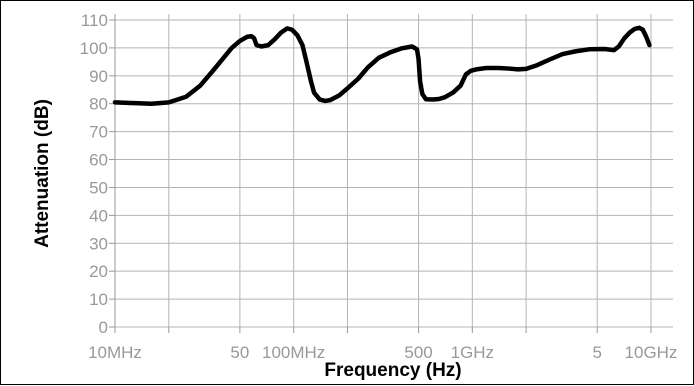 The height and width of the screenshot is (386, 694). Describe the element at coordinates (651, 352) in the screenshot. I see `x-tick-label: 10GHz` at that location.